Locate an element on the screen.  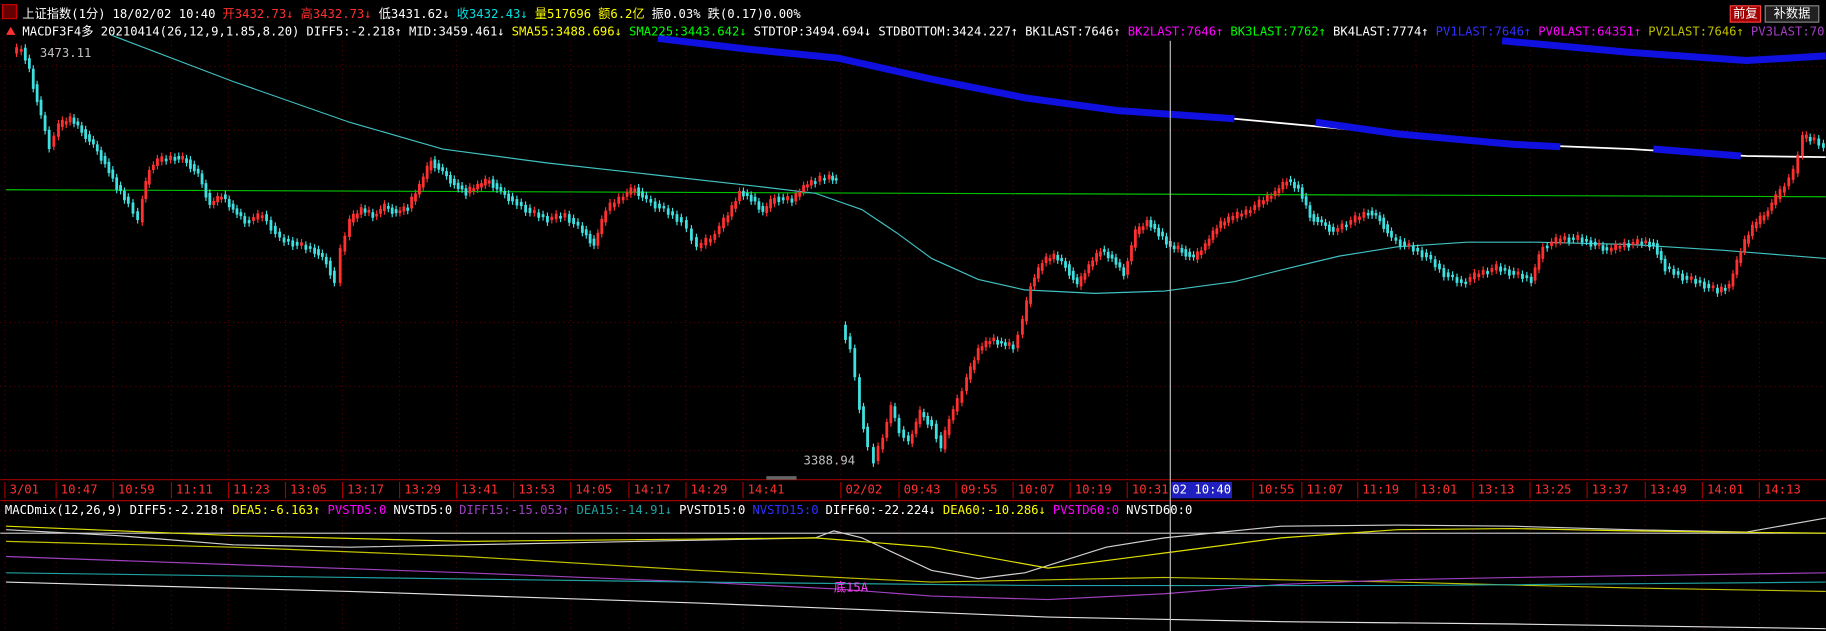
button-label: 补数据 is located at coordinates (1792, 12).